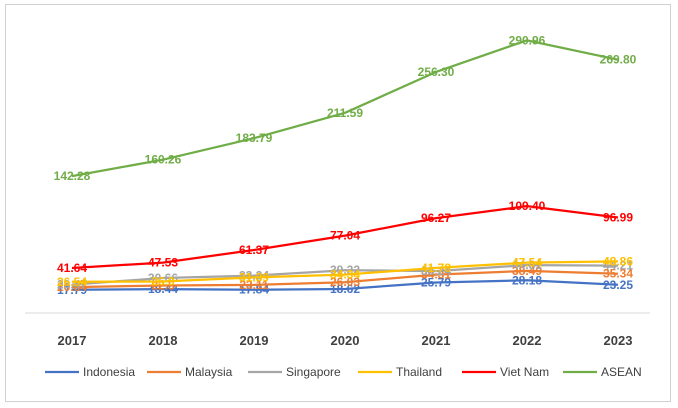  Describe the element at coordinates (618, 261) in the screenshot. I see `data-label-thailand-2023: 48.86` at that location.